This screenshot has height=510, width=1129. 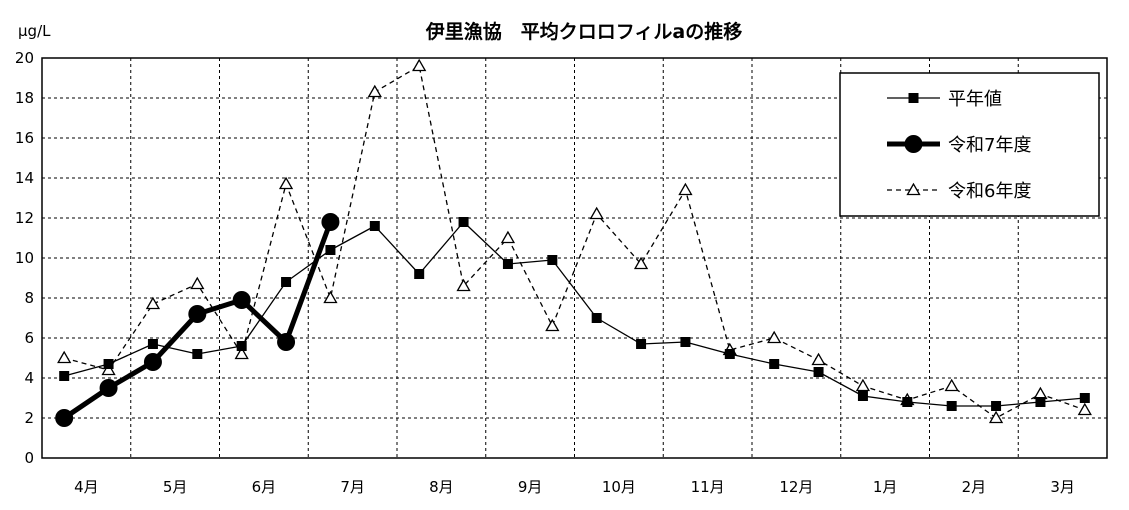 I want to click on y-tick-label: 6, so click(x=29, y=338).